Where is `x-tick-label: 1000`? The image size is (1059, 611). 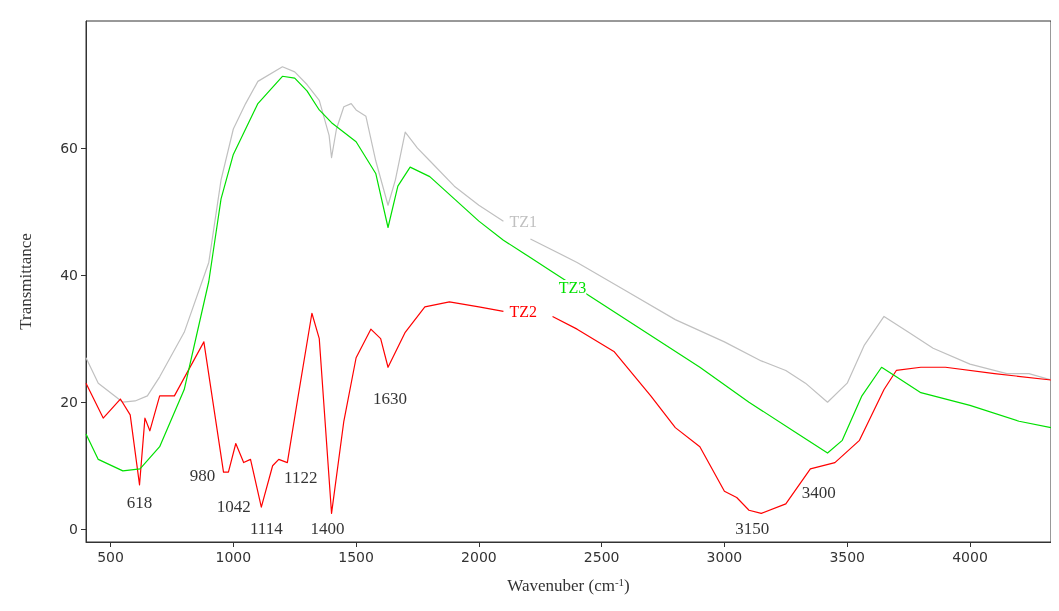
x-tick-label: 1000 is located at coordinates (233, 557).